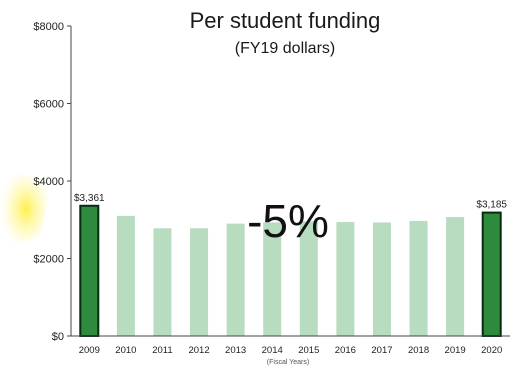  What do you see at coordinates (455, 350) in the screenshot?
I see `x-tick-label: 2019` at bounding box center [455, 350].